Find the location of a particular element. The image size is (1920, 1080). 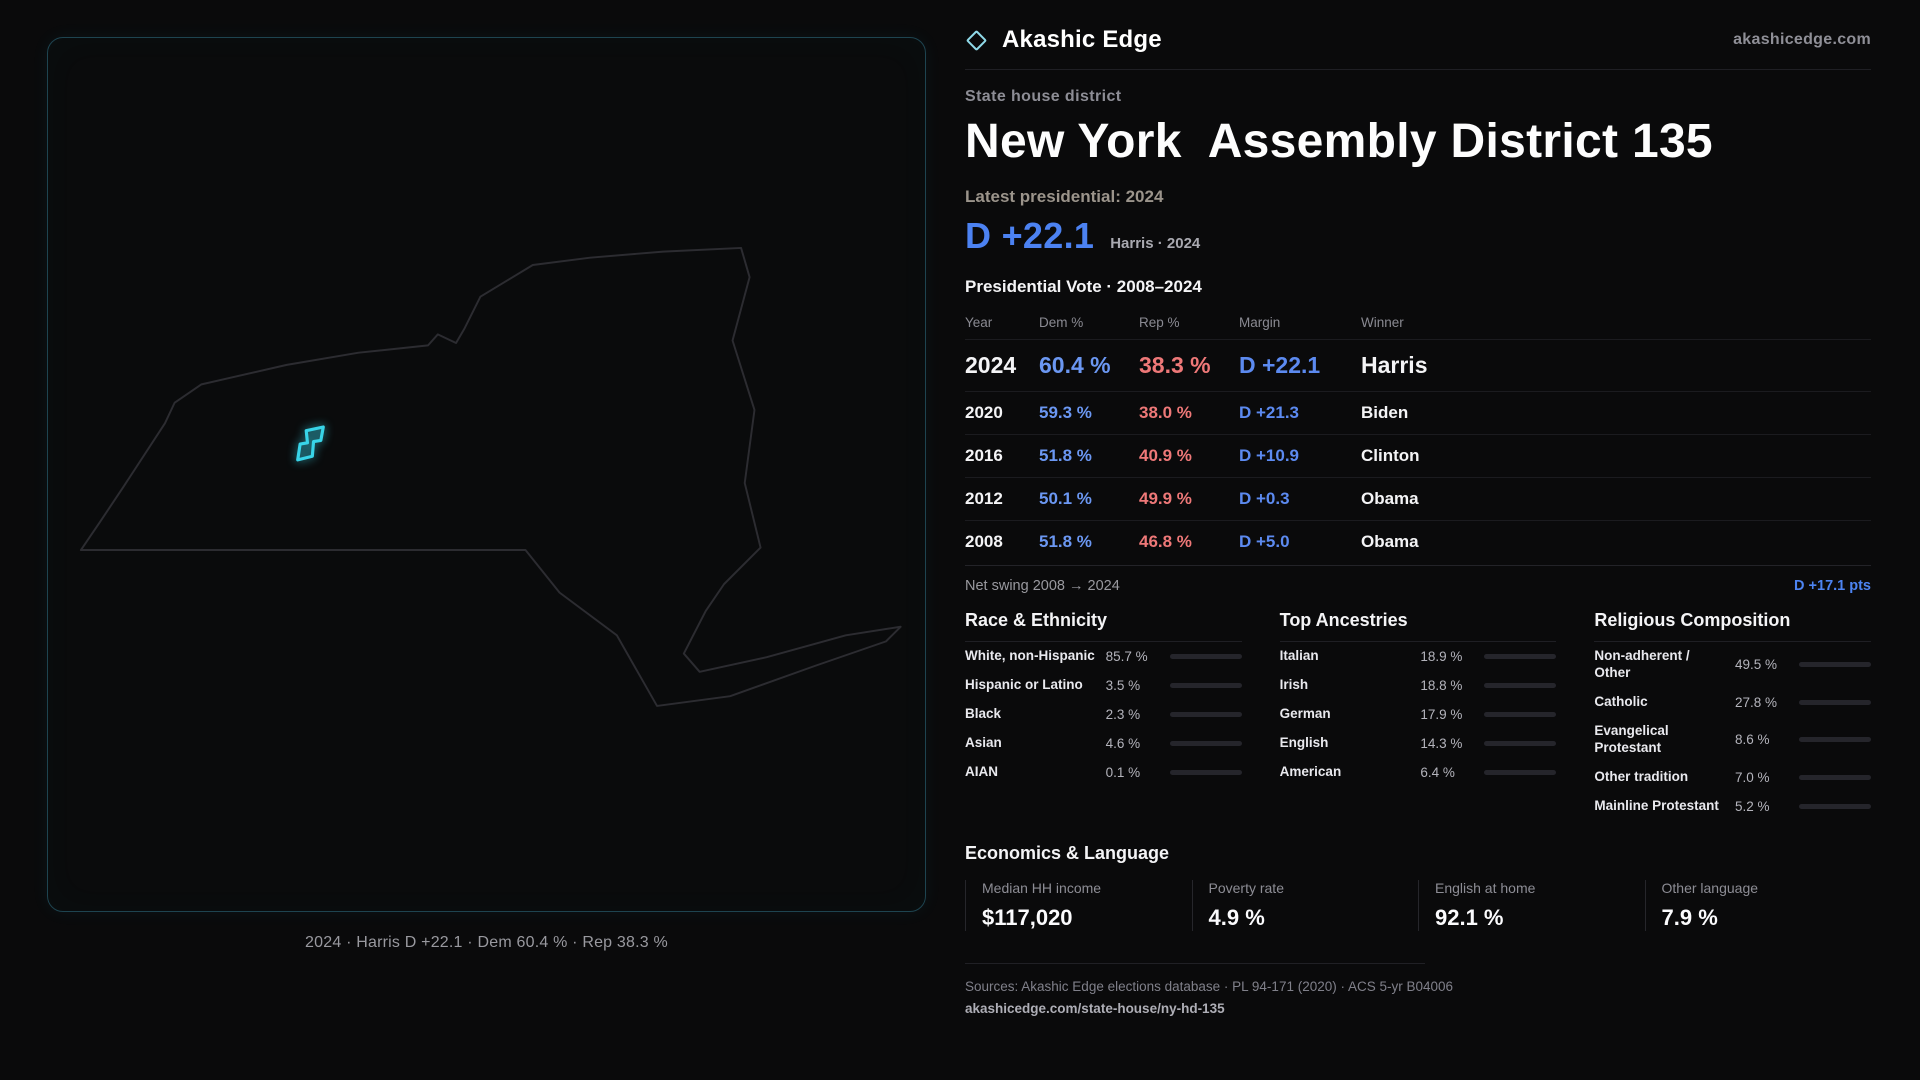

permalink: akashicedge.com/state-house/ny-hd-135 is located at coordinates (1095, 1008).